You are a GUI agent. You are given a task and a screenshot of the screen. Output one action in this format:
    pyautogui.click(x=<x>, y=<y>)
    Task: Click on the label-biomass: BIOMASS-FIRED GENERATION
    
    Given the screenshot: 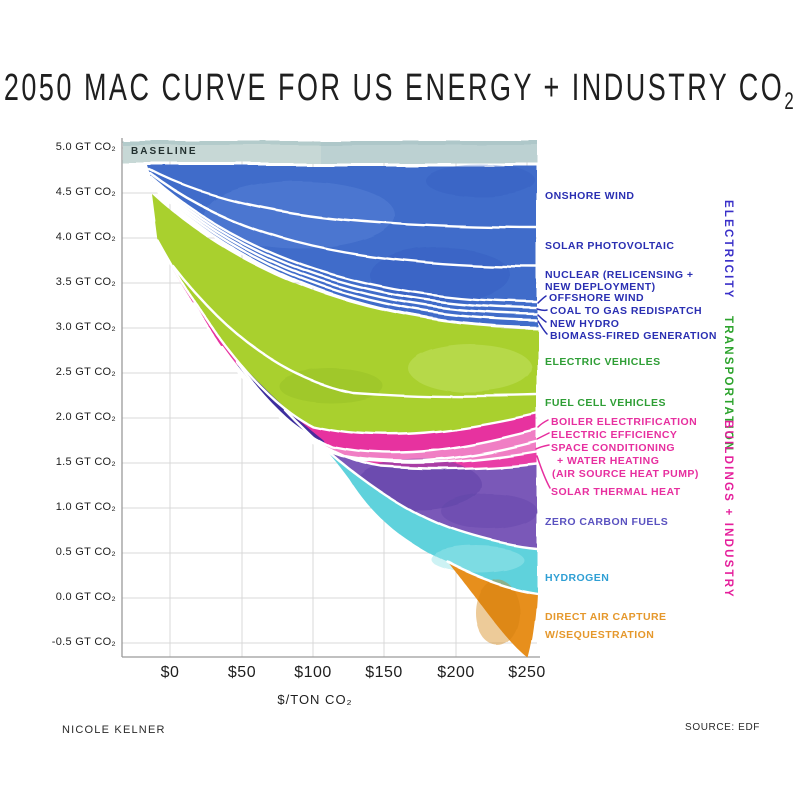 What is the action you would take?
    pyautogui.click(x=633, y=336)
    